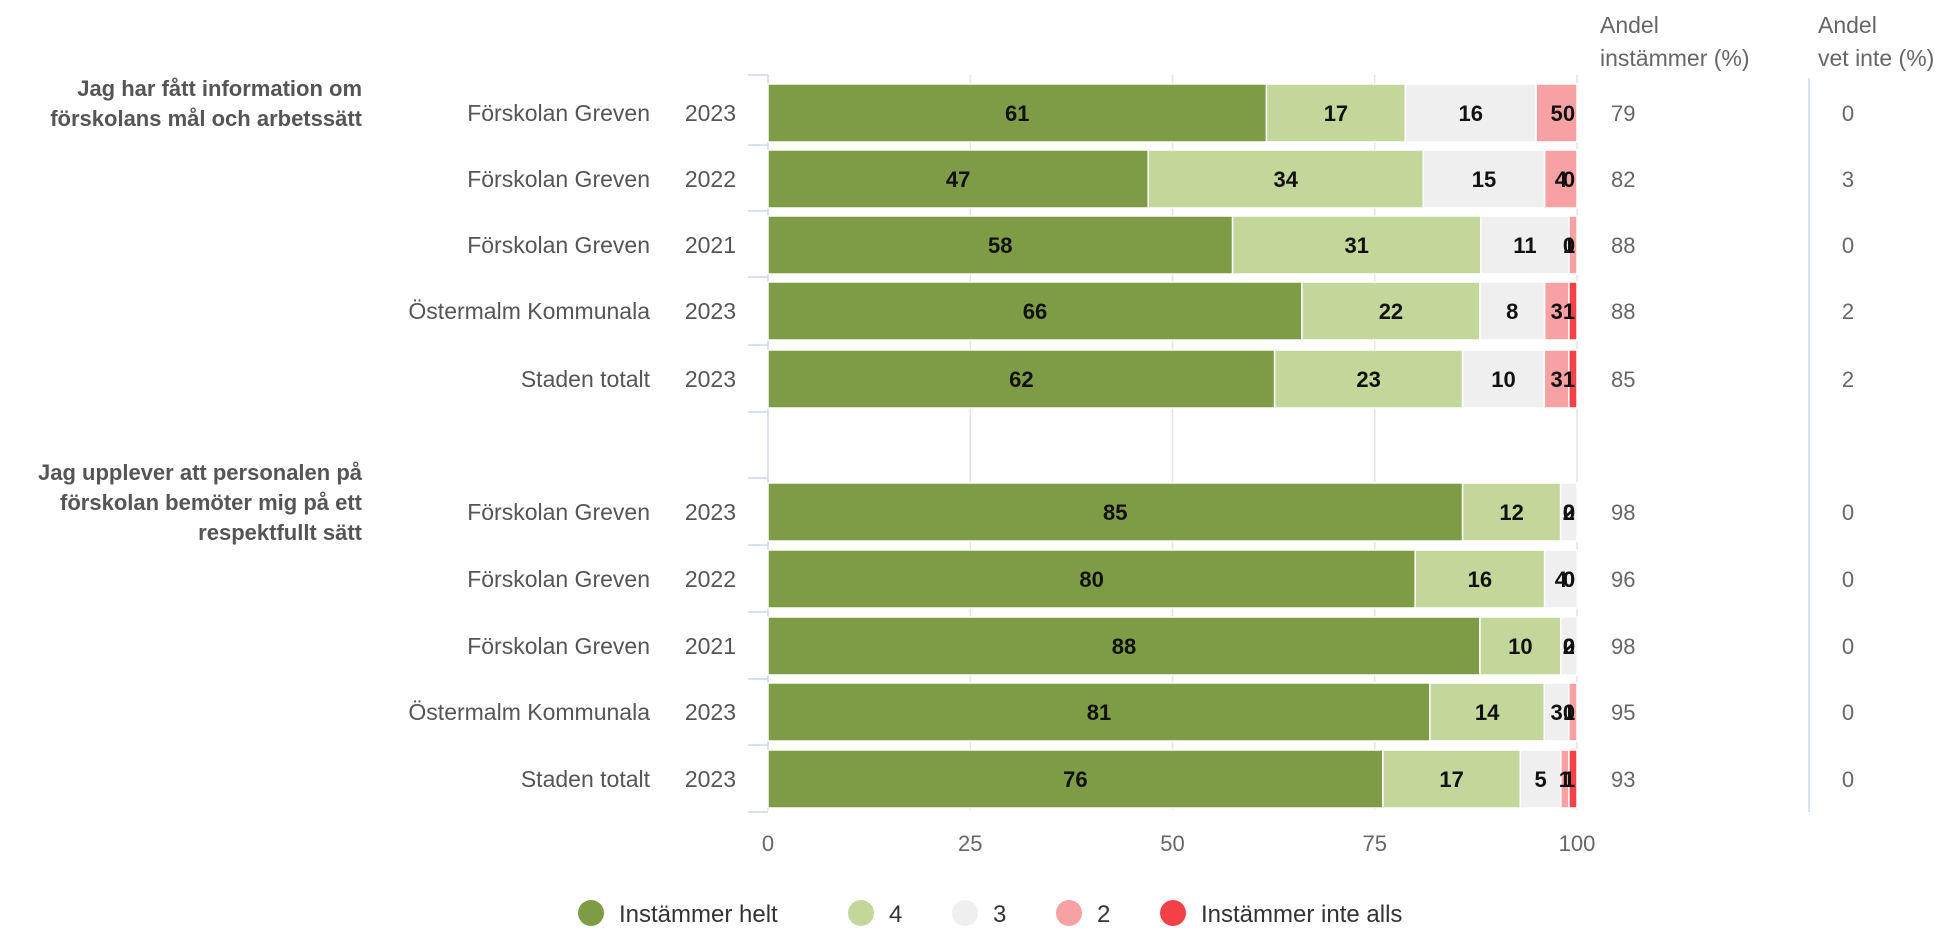 This screenshot has height=928, width=1955. I want to click on x-tick-label: 100, so click(1577, 843).